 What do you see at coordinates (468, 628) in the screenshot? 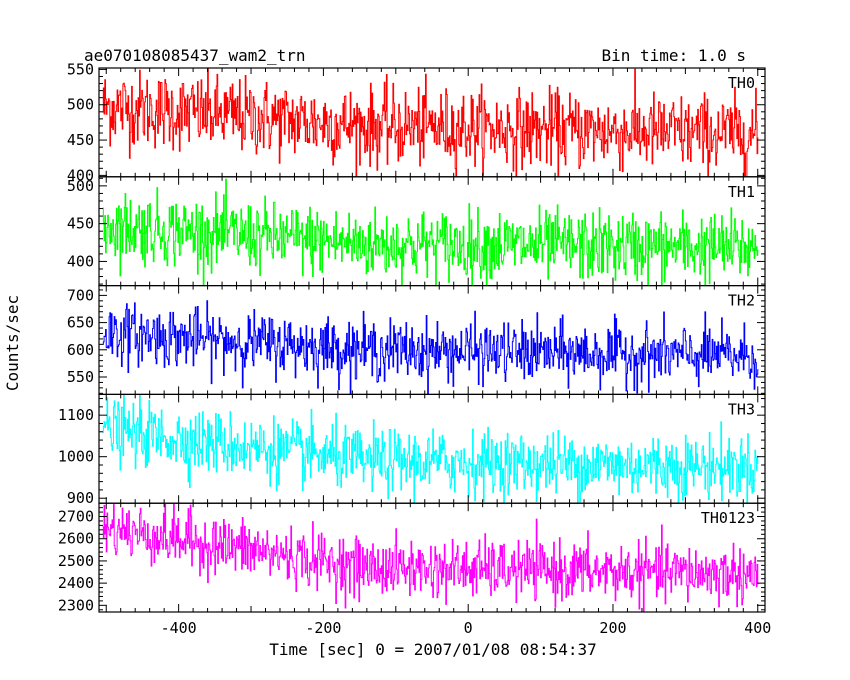
I see `x-tick-label: 0` at bounding box center [468, 628].